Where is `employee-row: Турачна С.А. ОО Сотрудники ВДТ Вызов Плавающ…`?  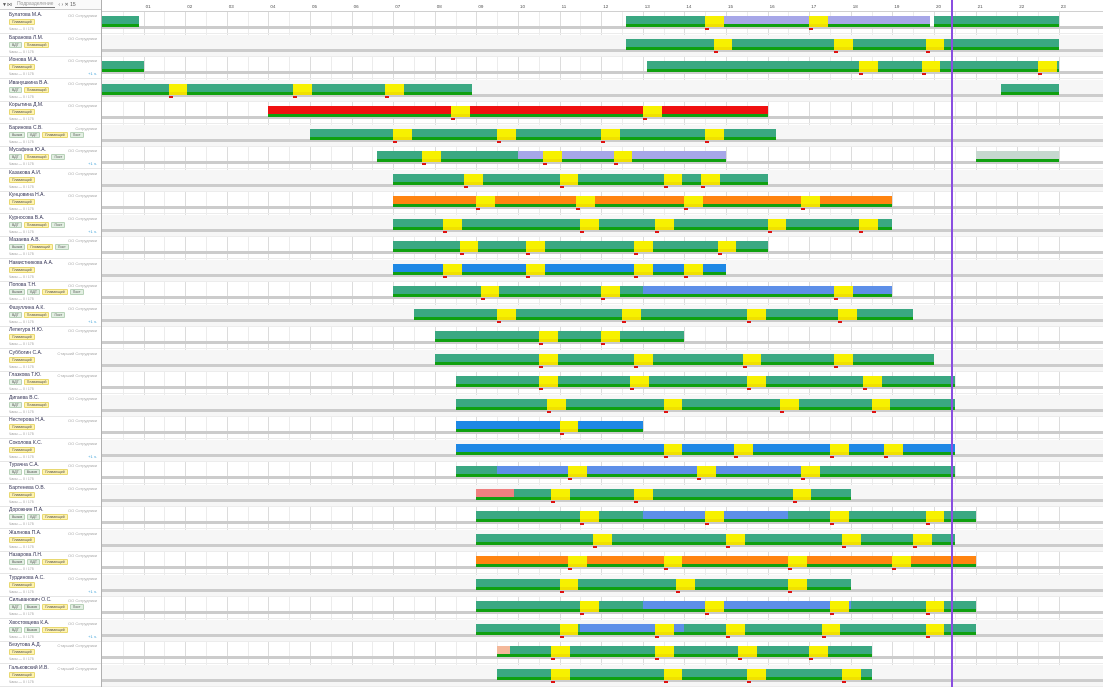 employee-row: Турачна С.А. ОО Сотрудники ВДТ Вызов Плавающ… is located at coordinates (50, 473).